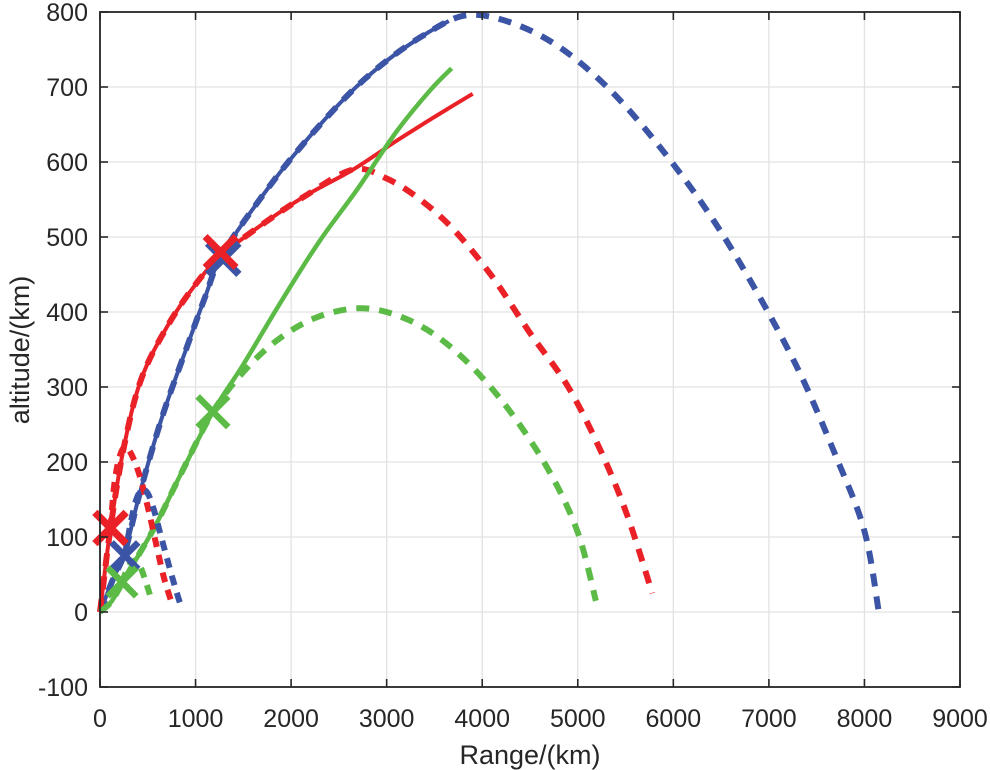 The image size is (990, 770). Describe the element at coordinates (100, 719) in the screenshot. I see `x-tick-label: 0` at that location.